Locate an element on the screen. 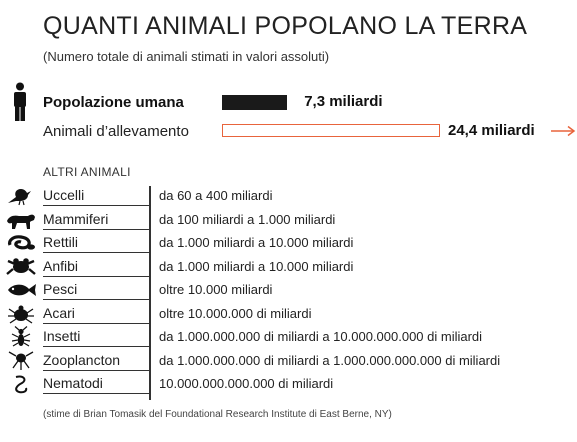 The height and width of the screenshot is (442, 577). animal-name: Zooplancton is located at coordinates (82, 359).